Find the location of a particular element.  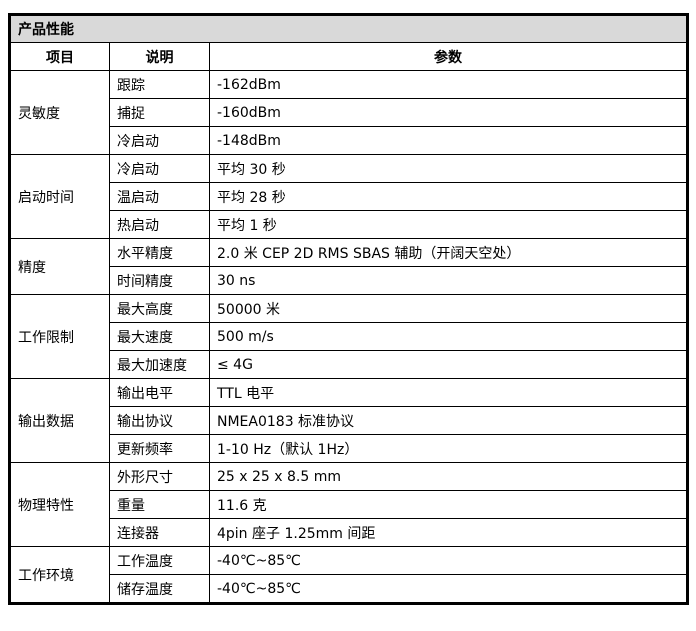

table-row: 连接器 4pin 座子 1.25mm 间距 is located at coordinates (349, 532).